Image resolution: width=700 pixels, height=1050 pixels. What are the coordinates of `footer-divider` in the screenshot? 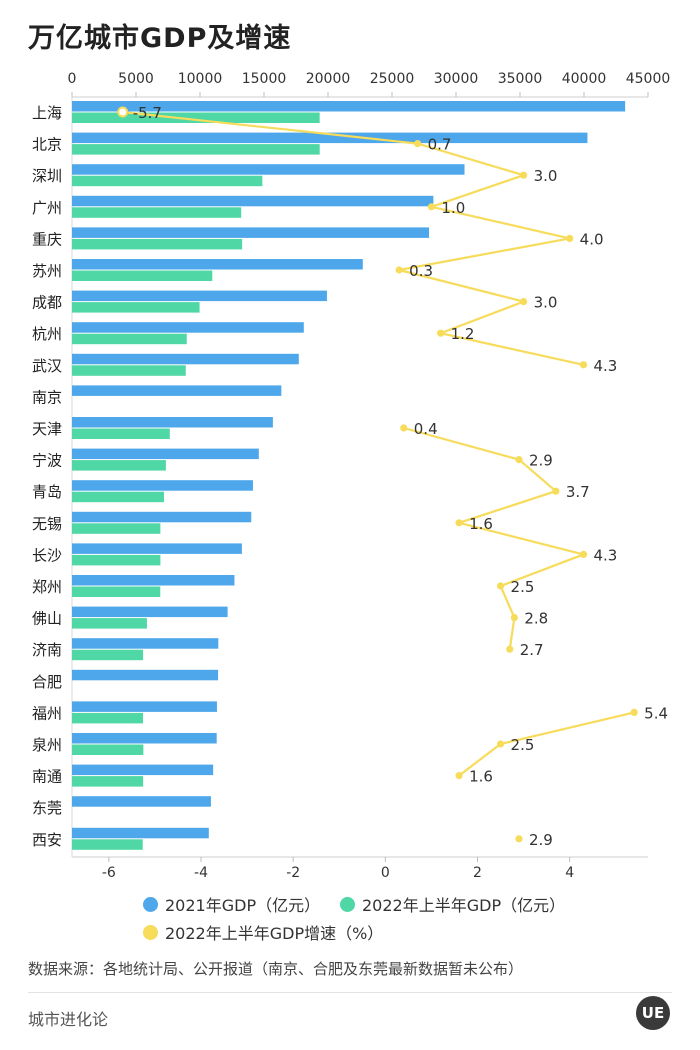 It's located at (350, 992).